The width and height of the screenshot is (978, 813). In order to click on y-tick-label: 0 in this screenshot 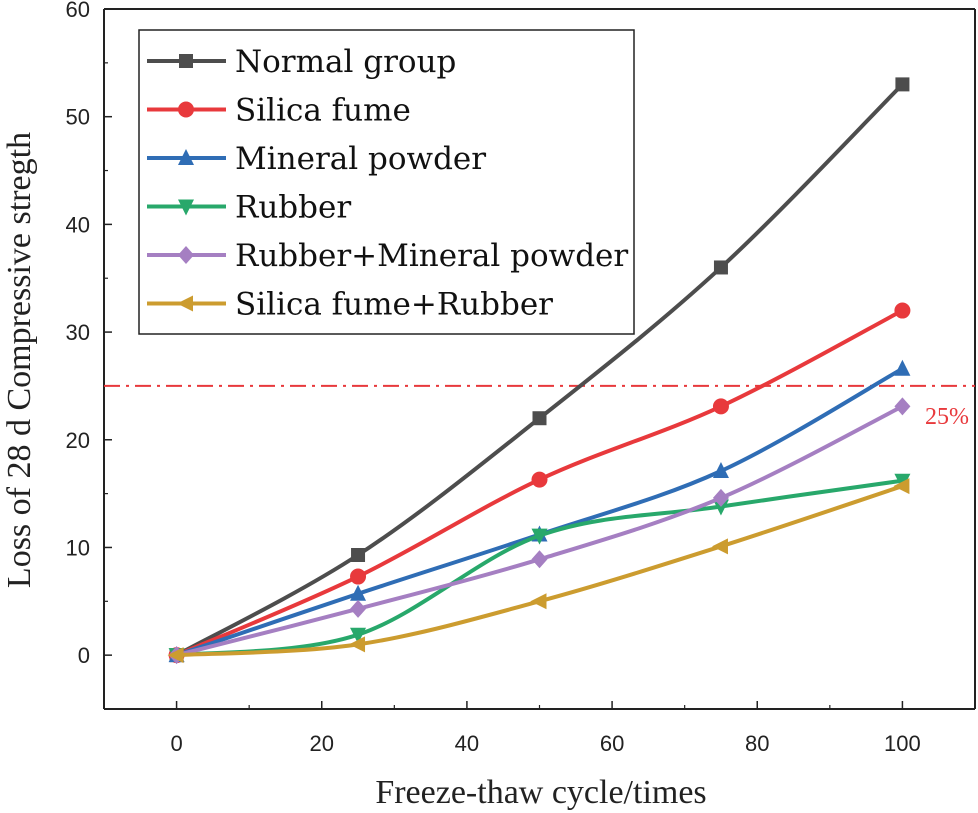, I will do `click(84, 655)`.